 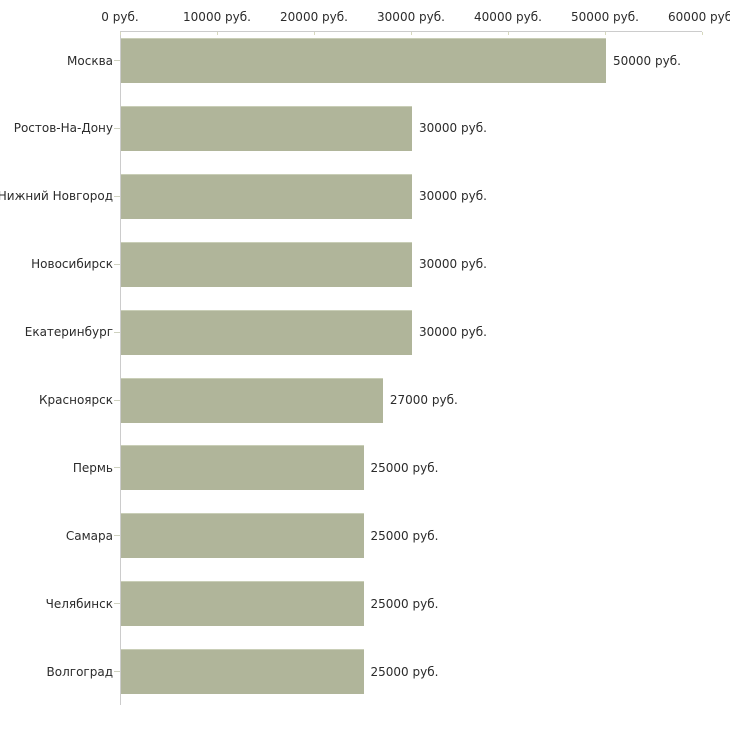 I want to click on bar-row: Новосибирск 30000 руб., so click(x=365, y=269).